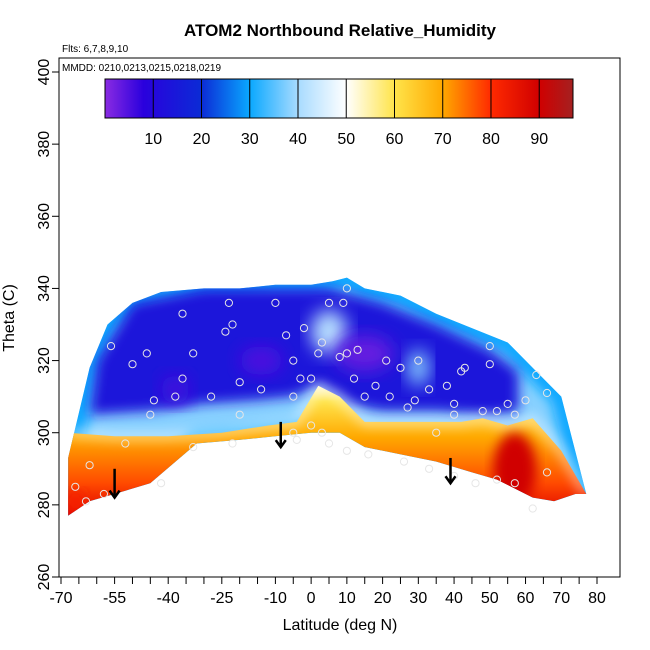 The width and height of the screenshot is (650, 650). I want to click on x-axis: -70 -55 -40 -25 -10 0 10 20 30 40 50 60 70 80, so click(327, 592).